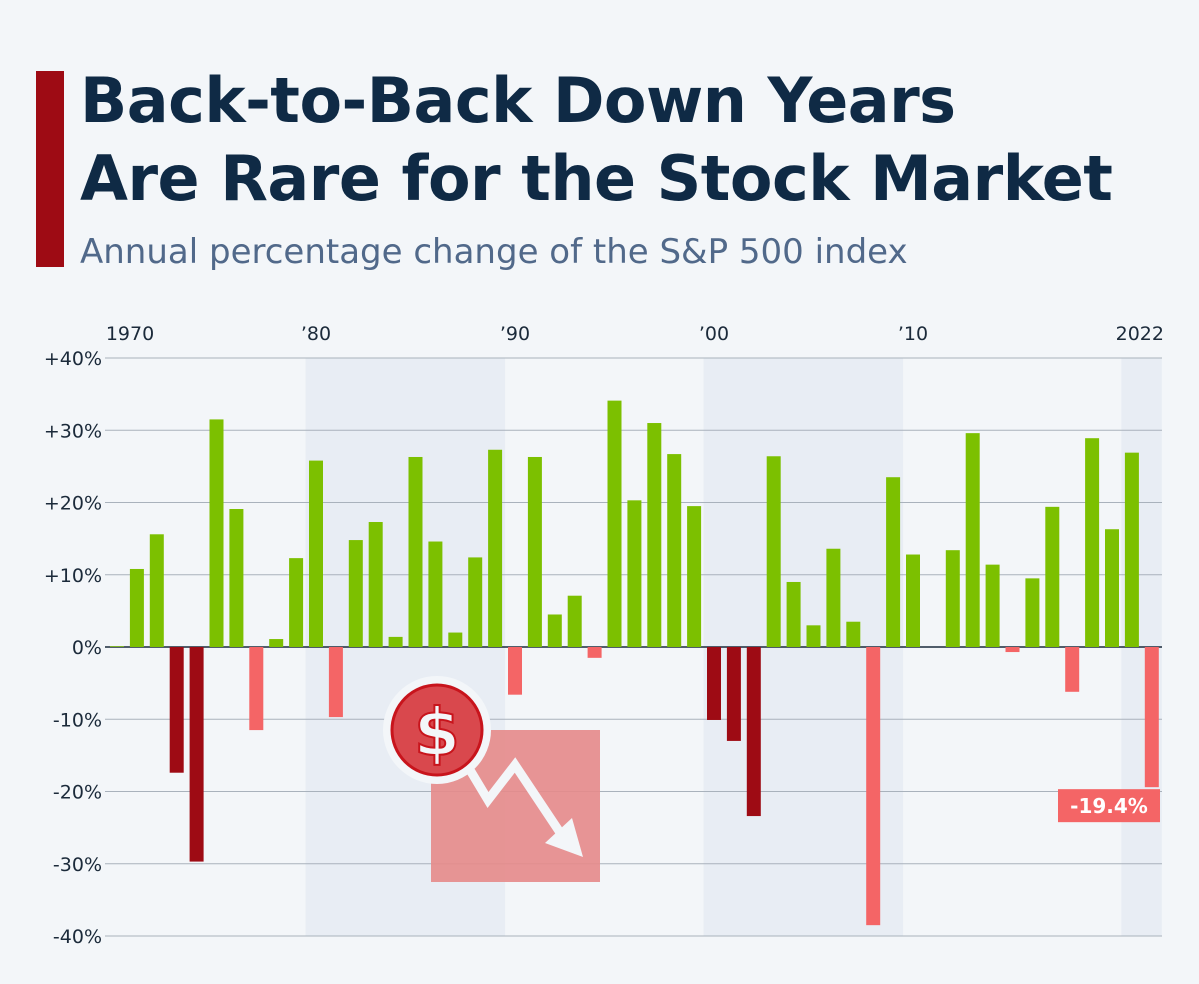  Describe the element at coordinates (733, 694) in the screenshot. I see `bar-2001` at that location.